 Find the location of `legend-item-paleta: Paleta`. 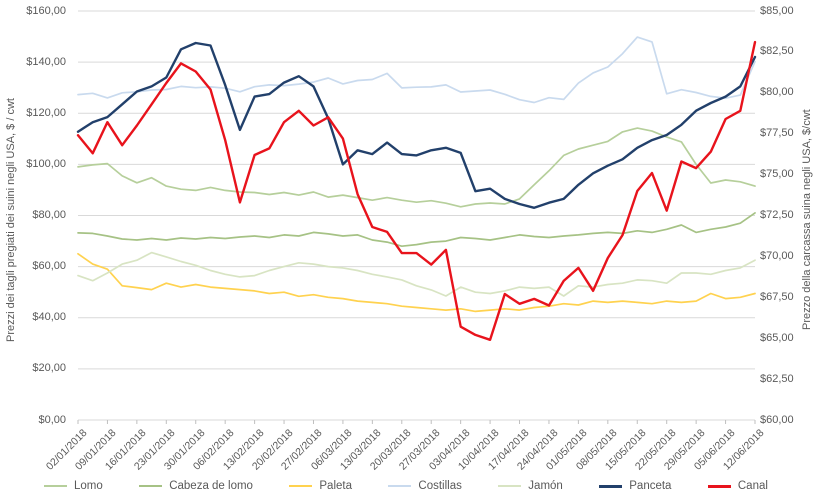

legend-item-paleta: Paleta is located at coordinates (320, 486).